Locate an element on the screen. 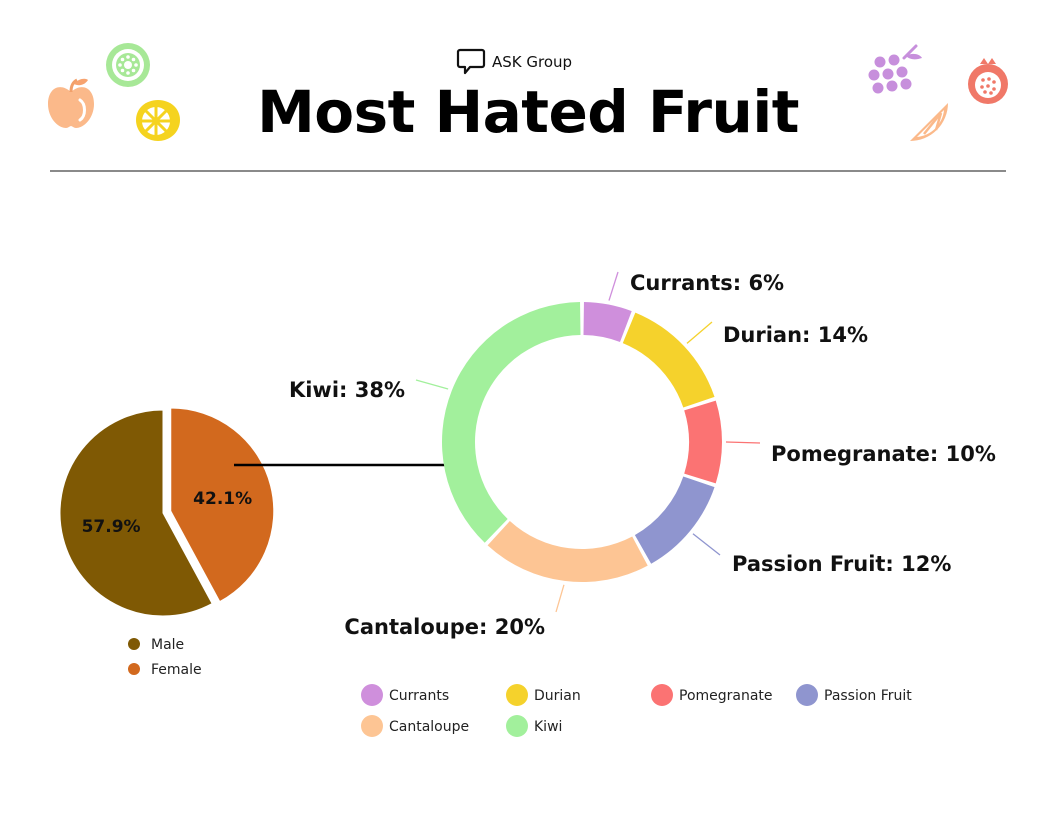  donut-label-currants: Currants: 6% is located at coordinates (707, 283).